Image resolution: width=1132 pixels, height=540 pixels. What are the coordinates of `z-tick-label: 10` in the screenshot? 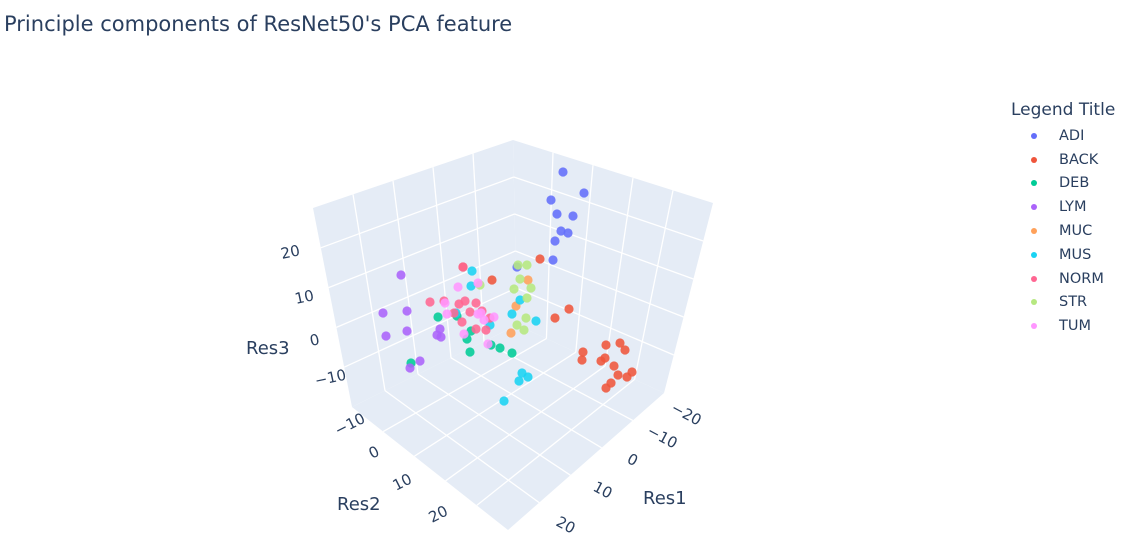 It's located at (304, 297).